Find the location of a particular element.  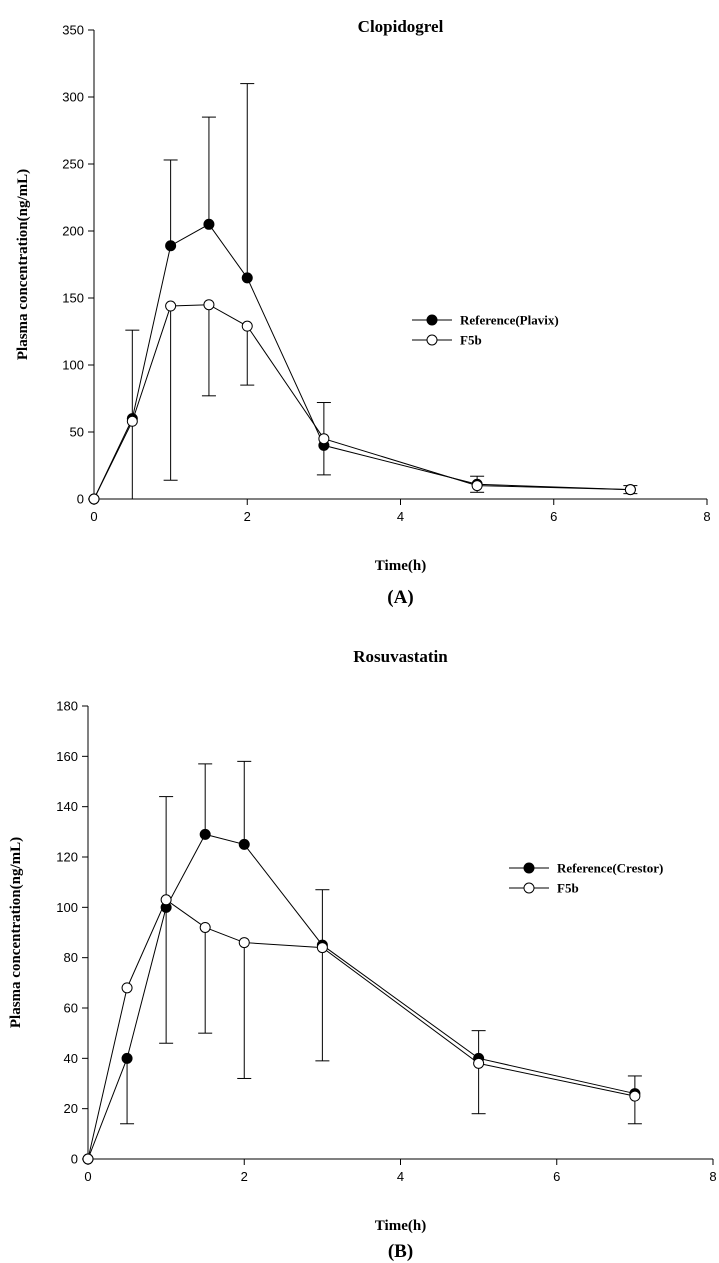

y-tick-label: 20 is located at coordinates (71, 1108).